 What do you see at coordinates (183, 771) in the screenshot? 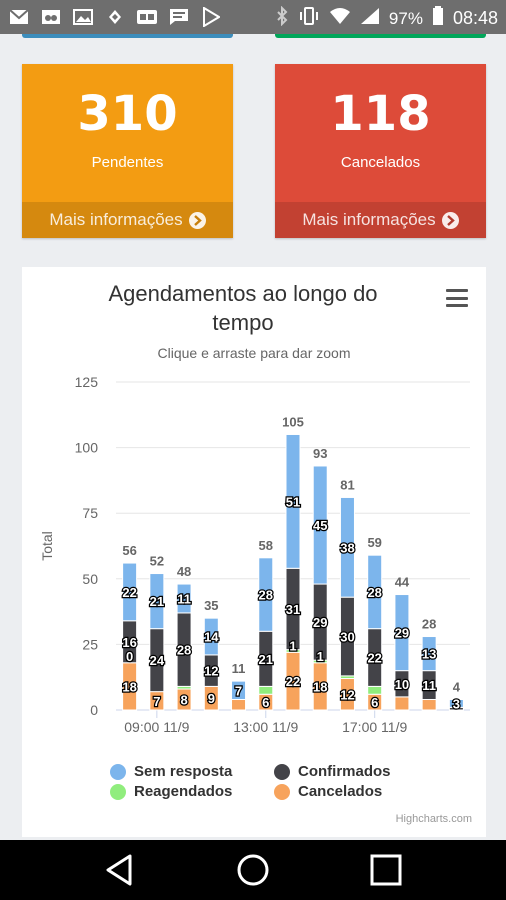
I see `legend-label: Sem resposta` at bounding box center [183, 771].